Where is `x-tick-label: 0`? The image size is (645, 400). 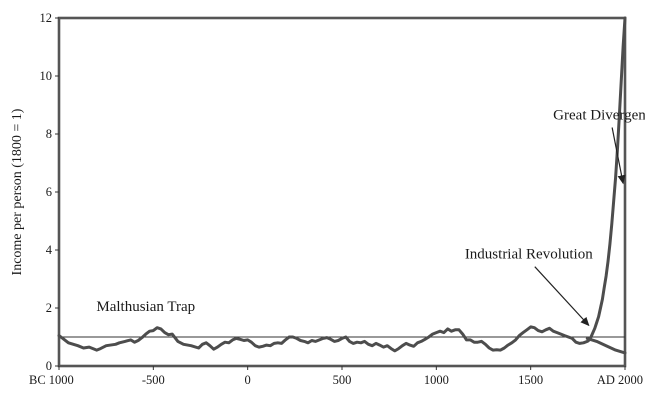
x-tick-label: 0 is located at coordinates (248, 380).